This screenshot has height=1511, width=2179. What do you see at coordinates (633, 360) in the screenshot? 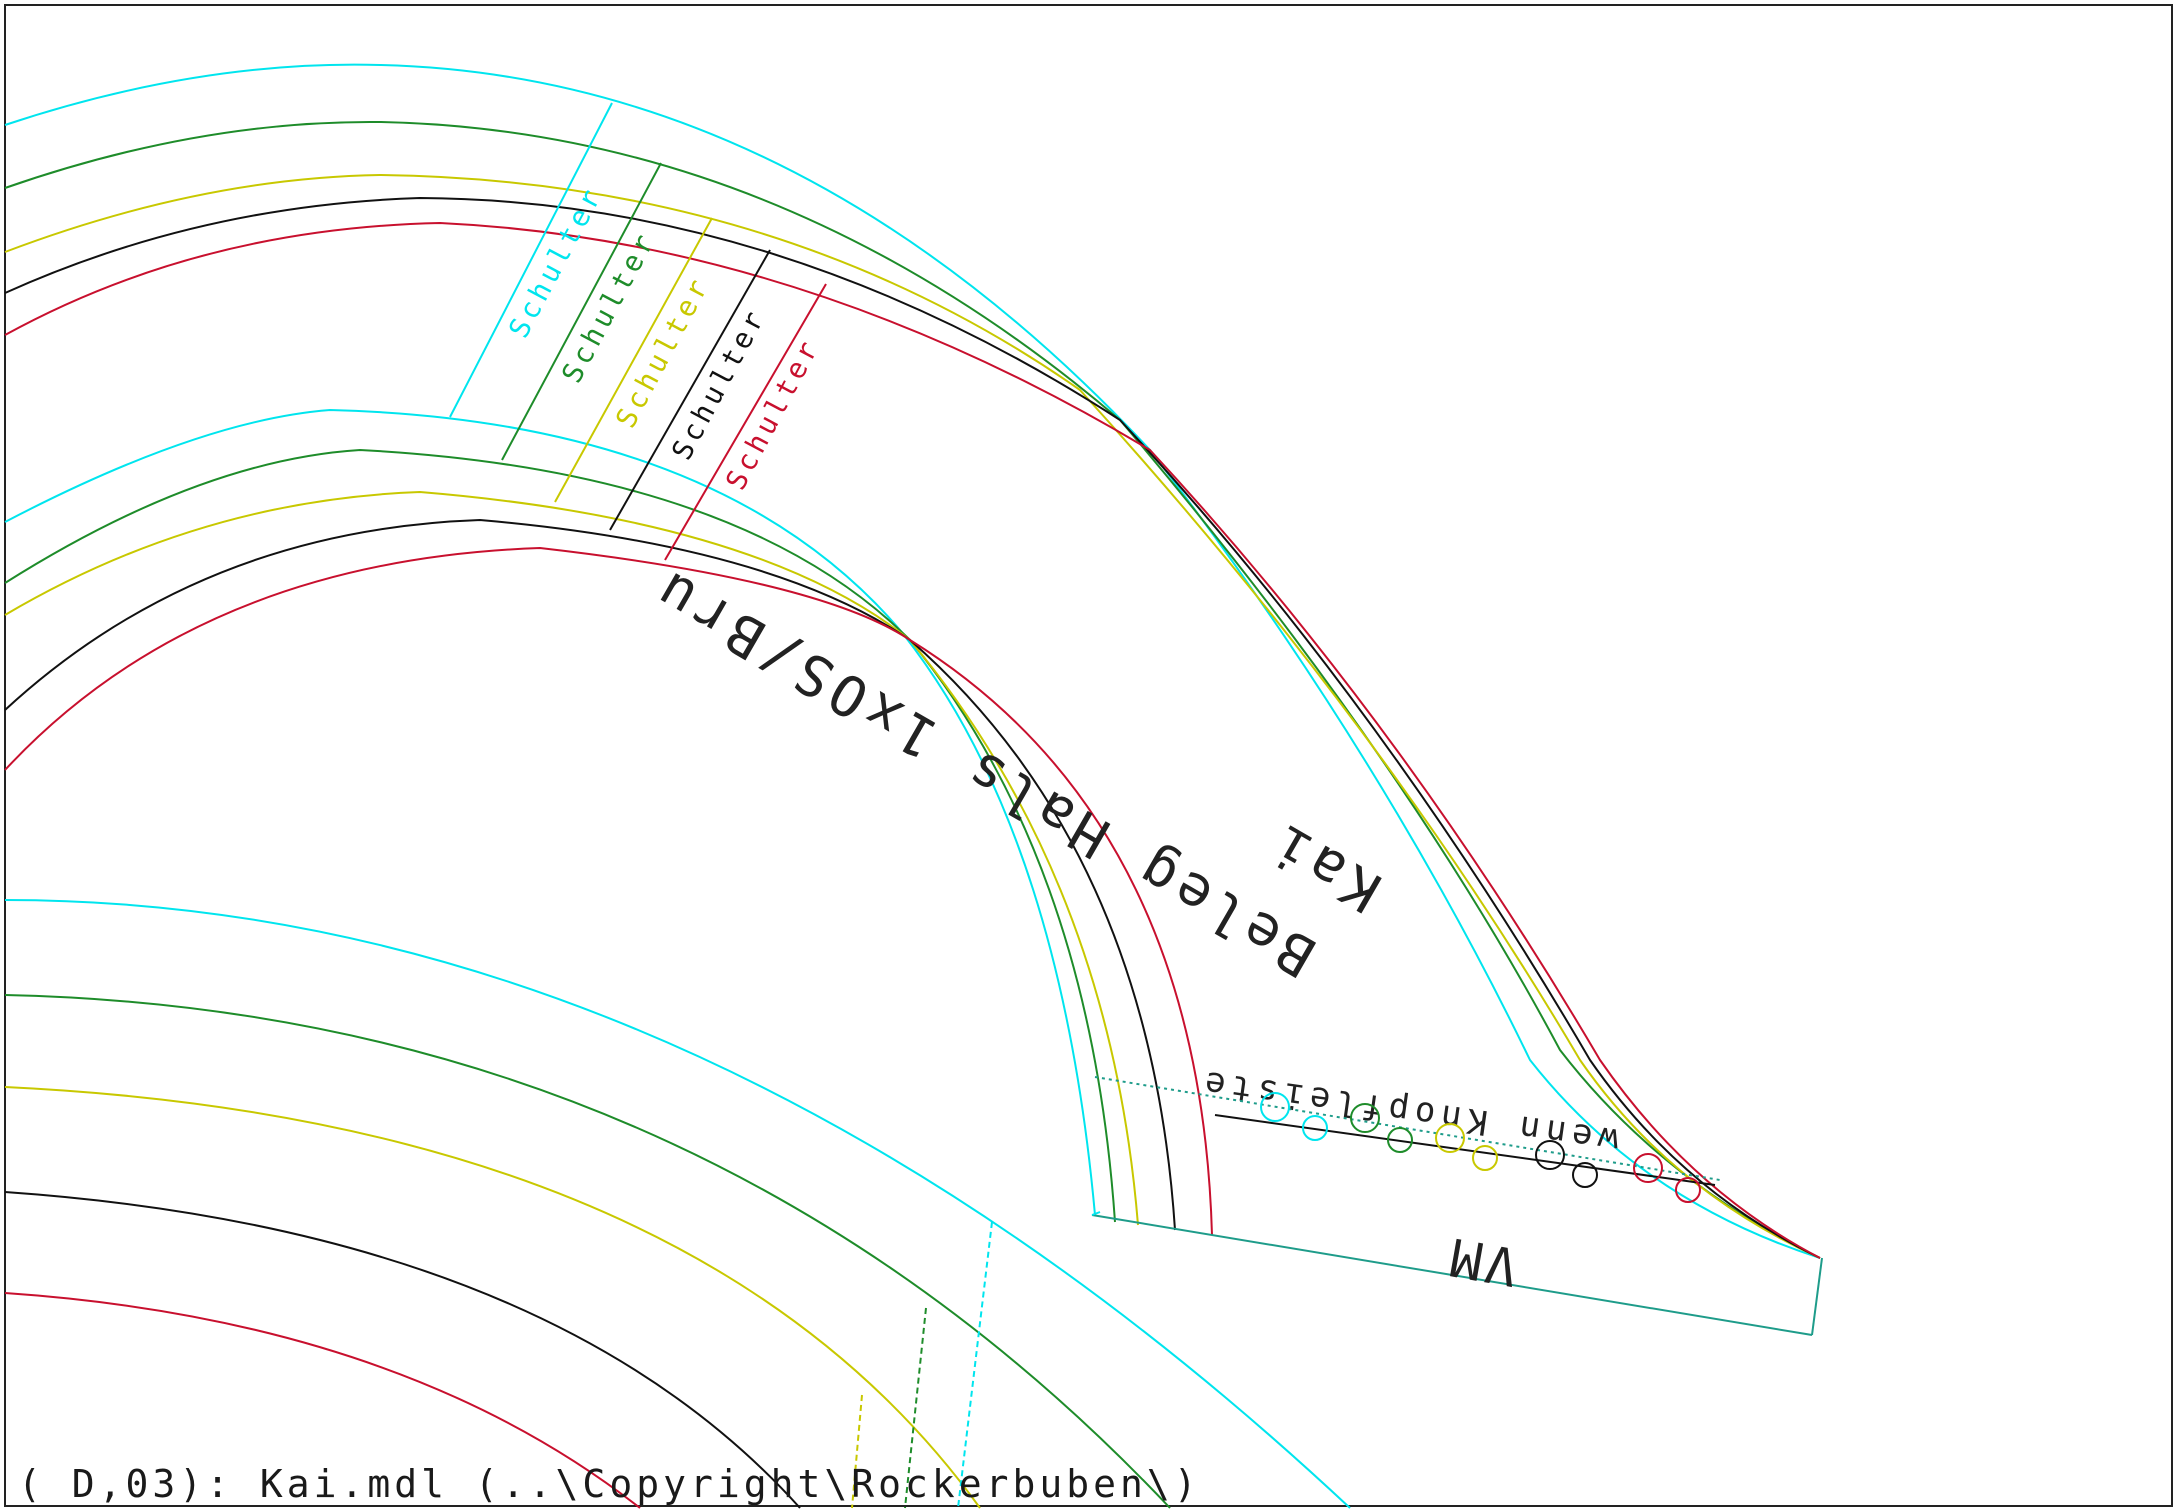
I see `shoulder-line-yellow` at bounding box center [633, 360].